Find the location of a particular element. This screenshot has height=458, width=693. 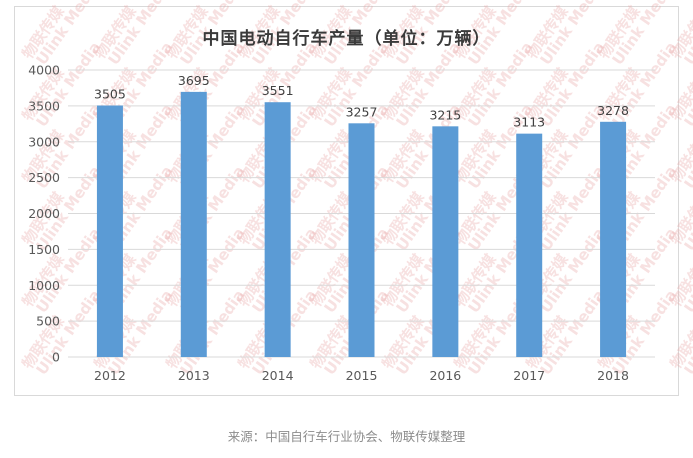

y-tick-label-2000: 2000 is located at coordinates (44, 213).